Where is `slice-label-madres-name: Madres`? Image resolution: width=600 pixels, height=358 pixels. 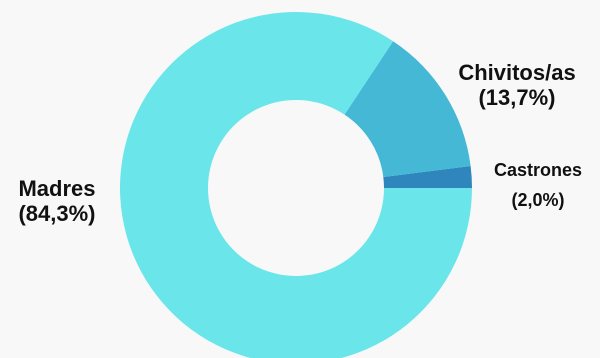 slice-label-madres-name: Madres is located at coordinates (56, 188).